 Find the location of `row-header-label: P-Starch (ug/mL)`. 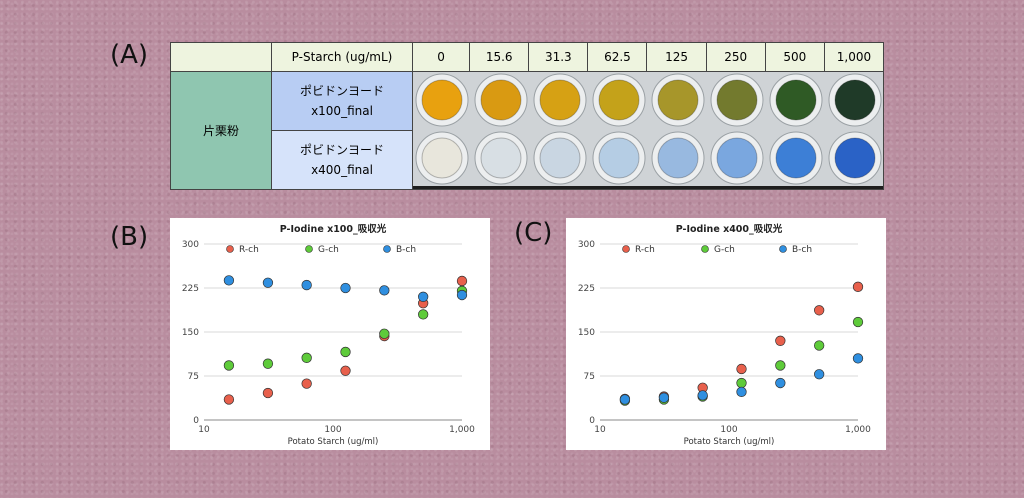

row-header-label: P-Starch (ug/mL) is located at coordinates (342, 57).